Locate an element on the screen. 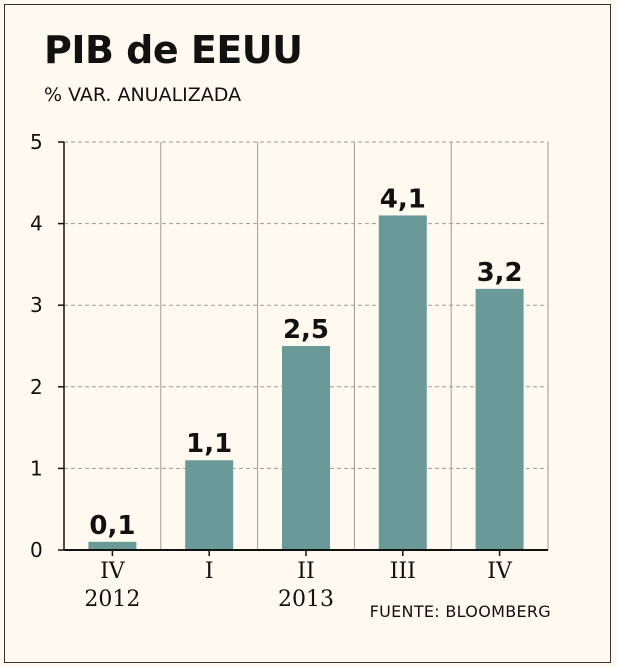 This screenshot has width=617, height=667. y-tick-label: 4 is located at coordinates (36, 224).